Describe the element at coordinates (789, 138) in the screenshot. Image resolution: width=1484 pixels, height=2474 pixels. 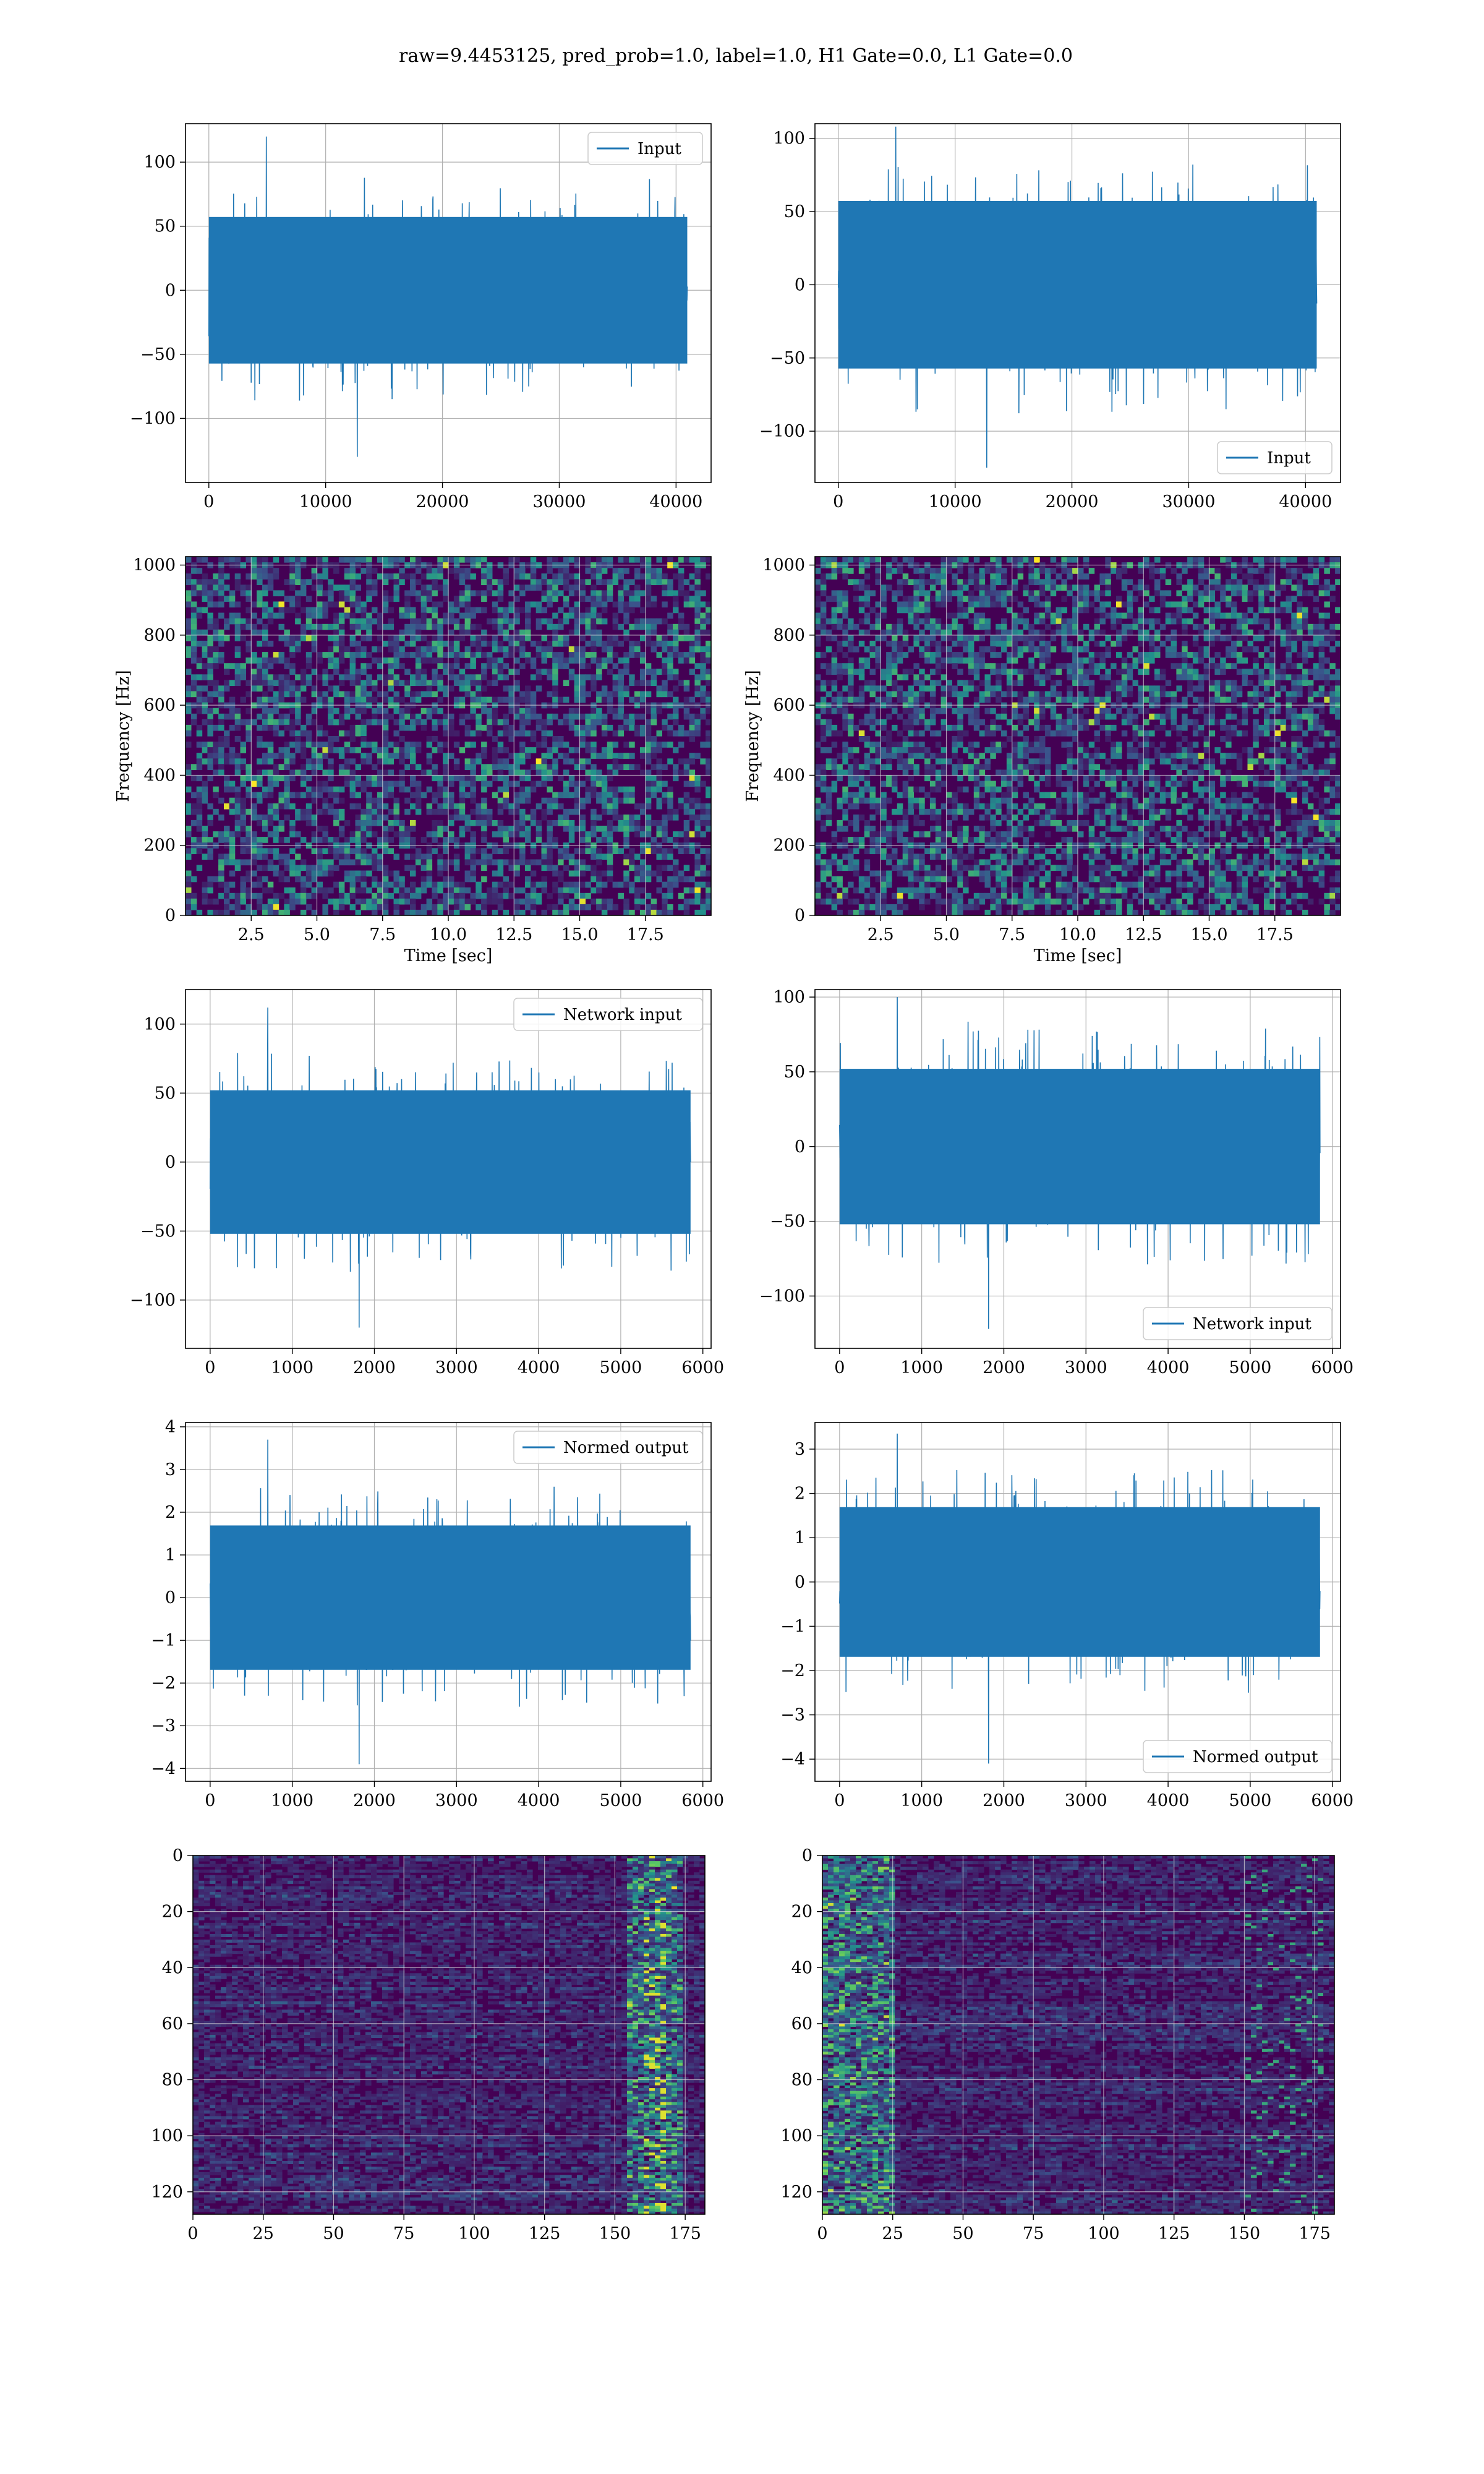
I see `y-tick-label: 100` at that location.